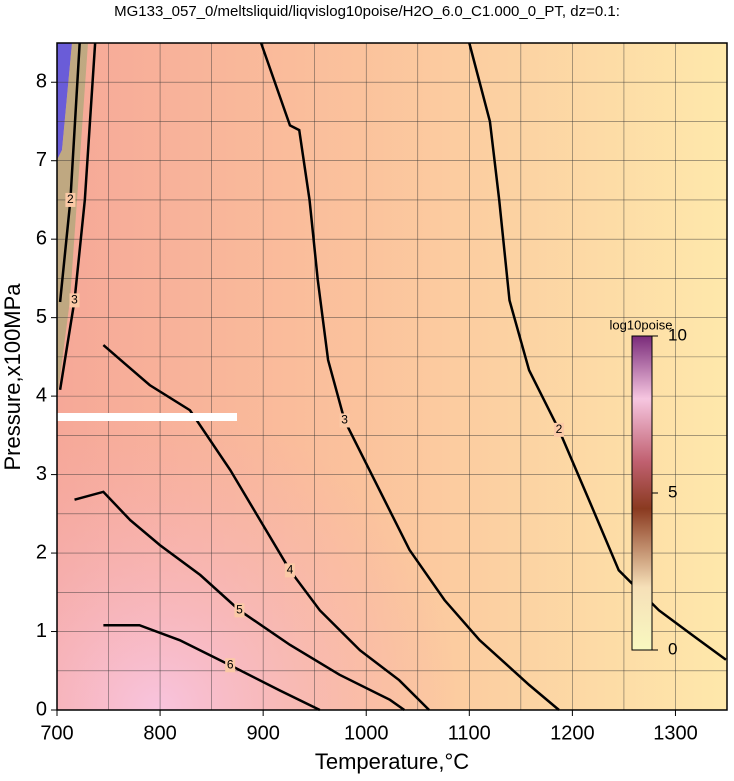 The width and height of the screenshot is (734, 781). Describe the element at coordinates (677, 334) in the screenshot. I see `colorbar-tick-label: 10` at that location.